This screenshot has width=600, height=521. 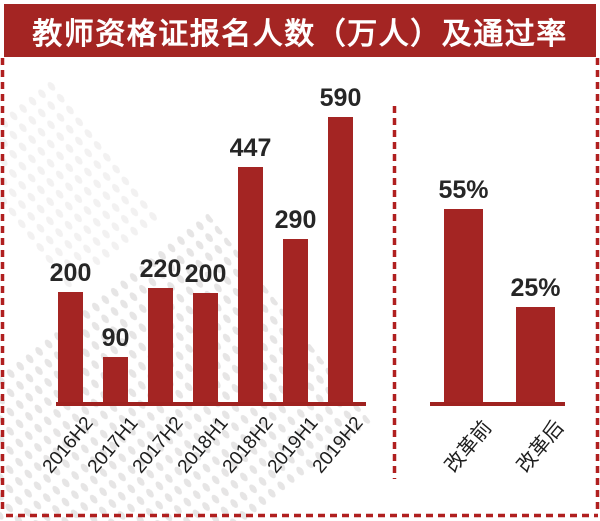 What do you see at coordinates (70, 347) in the screenshot?
I see `bar-2016h2` at bounding box center [70, 347].